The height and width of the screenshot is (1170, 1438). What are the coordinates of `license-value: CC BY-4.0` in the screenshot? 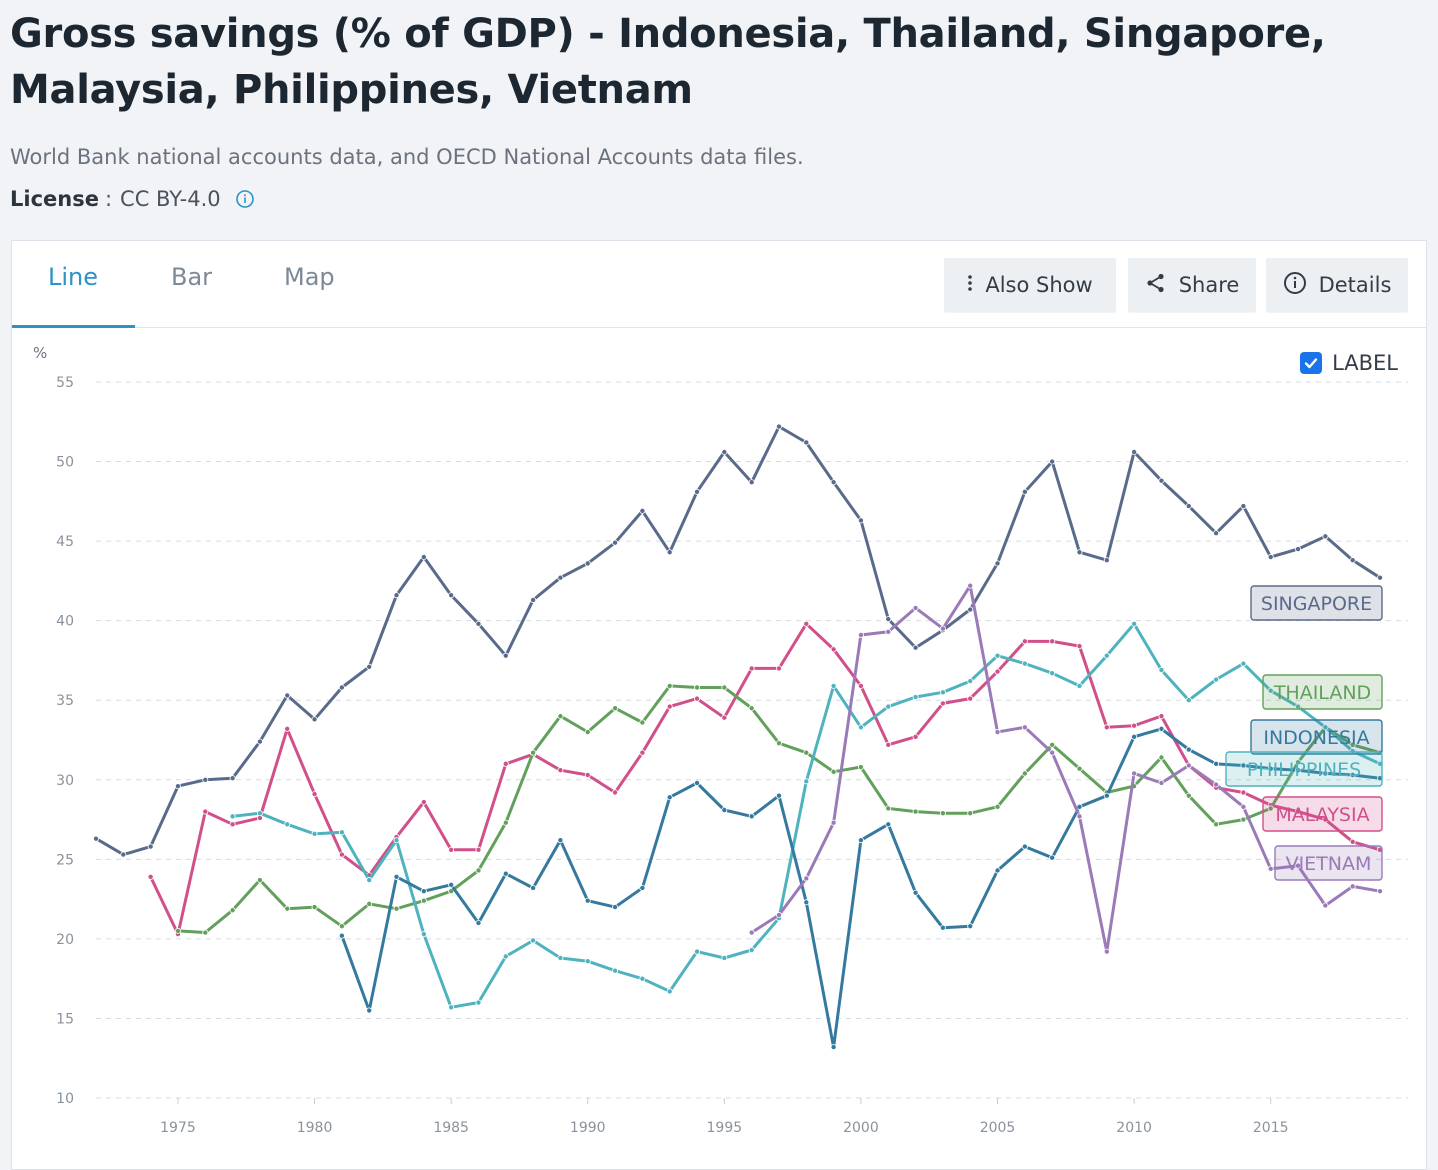 It's located at (170, 199).